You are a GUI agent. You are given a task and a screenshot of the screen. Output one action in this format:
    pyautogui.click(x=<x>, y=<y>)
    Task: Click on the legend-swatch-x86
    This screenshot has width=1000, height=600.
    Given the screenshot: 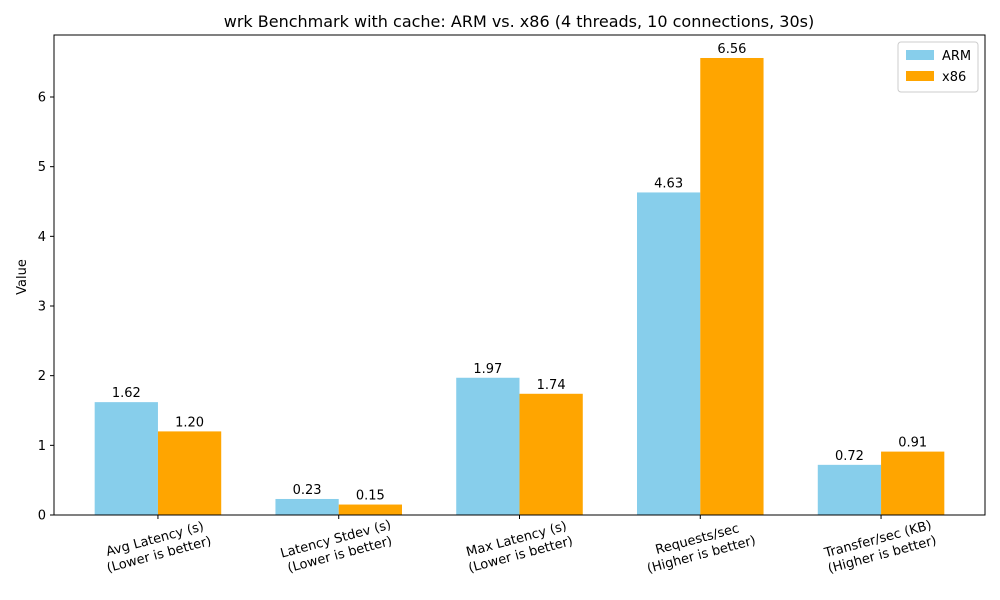 What is the action you would take?
    pyautogui.click(x=920, y=76)
    